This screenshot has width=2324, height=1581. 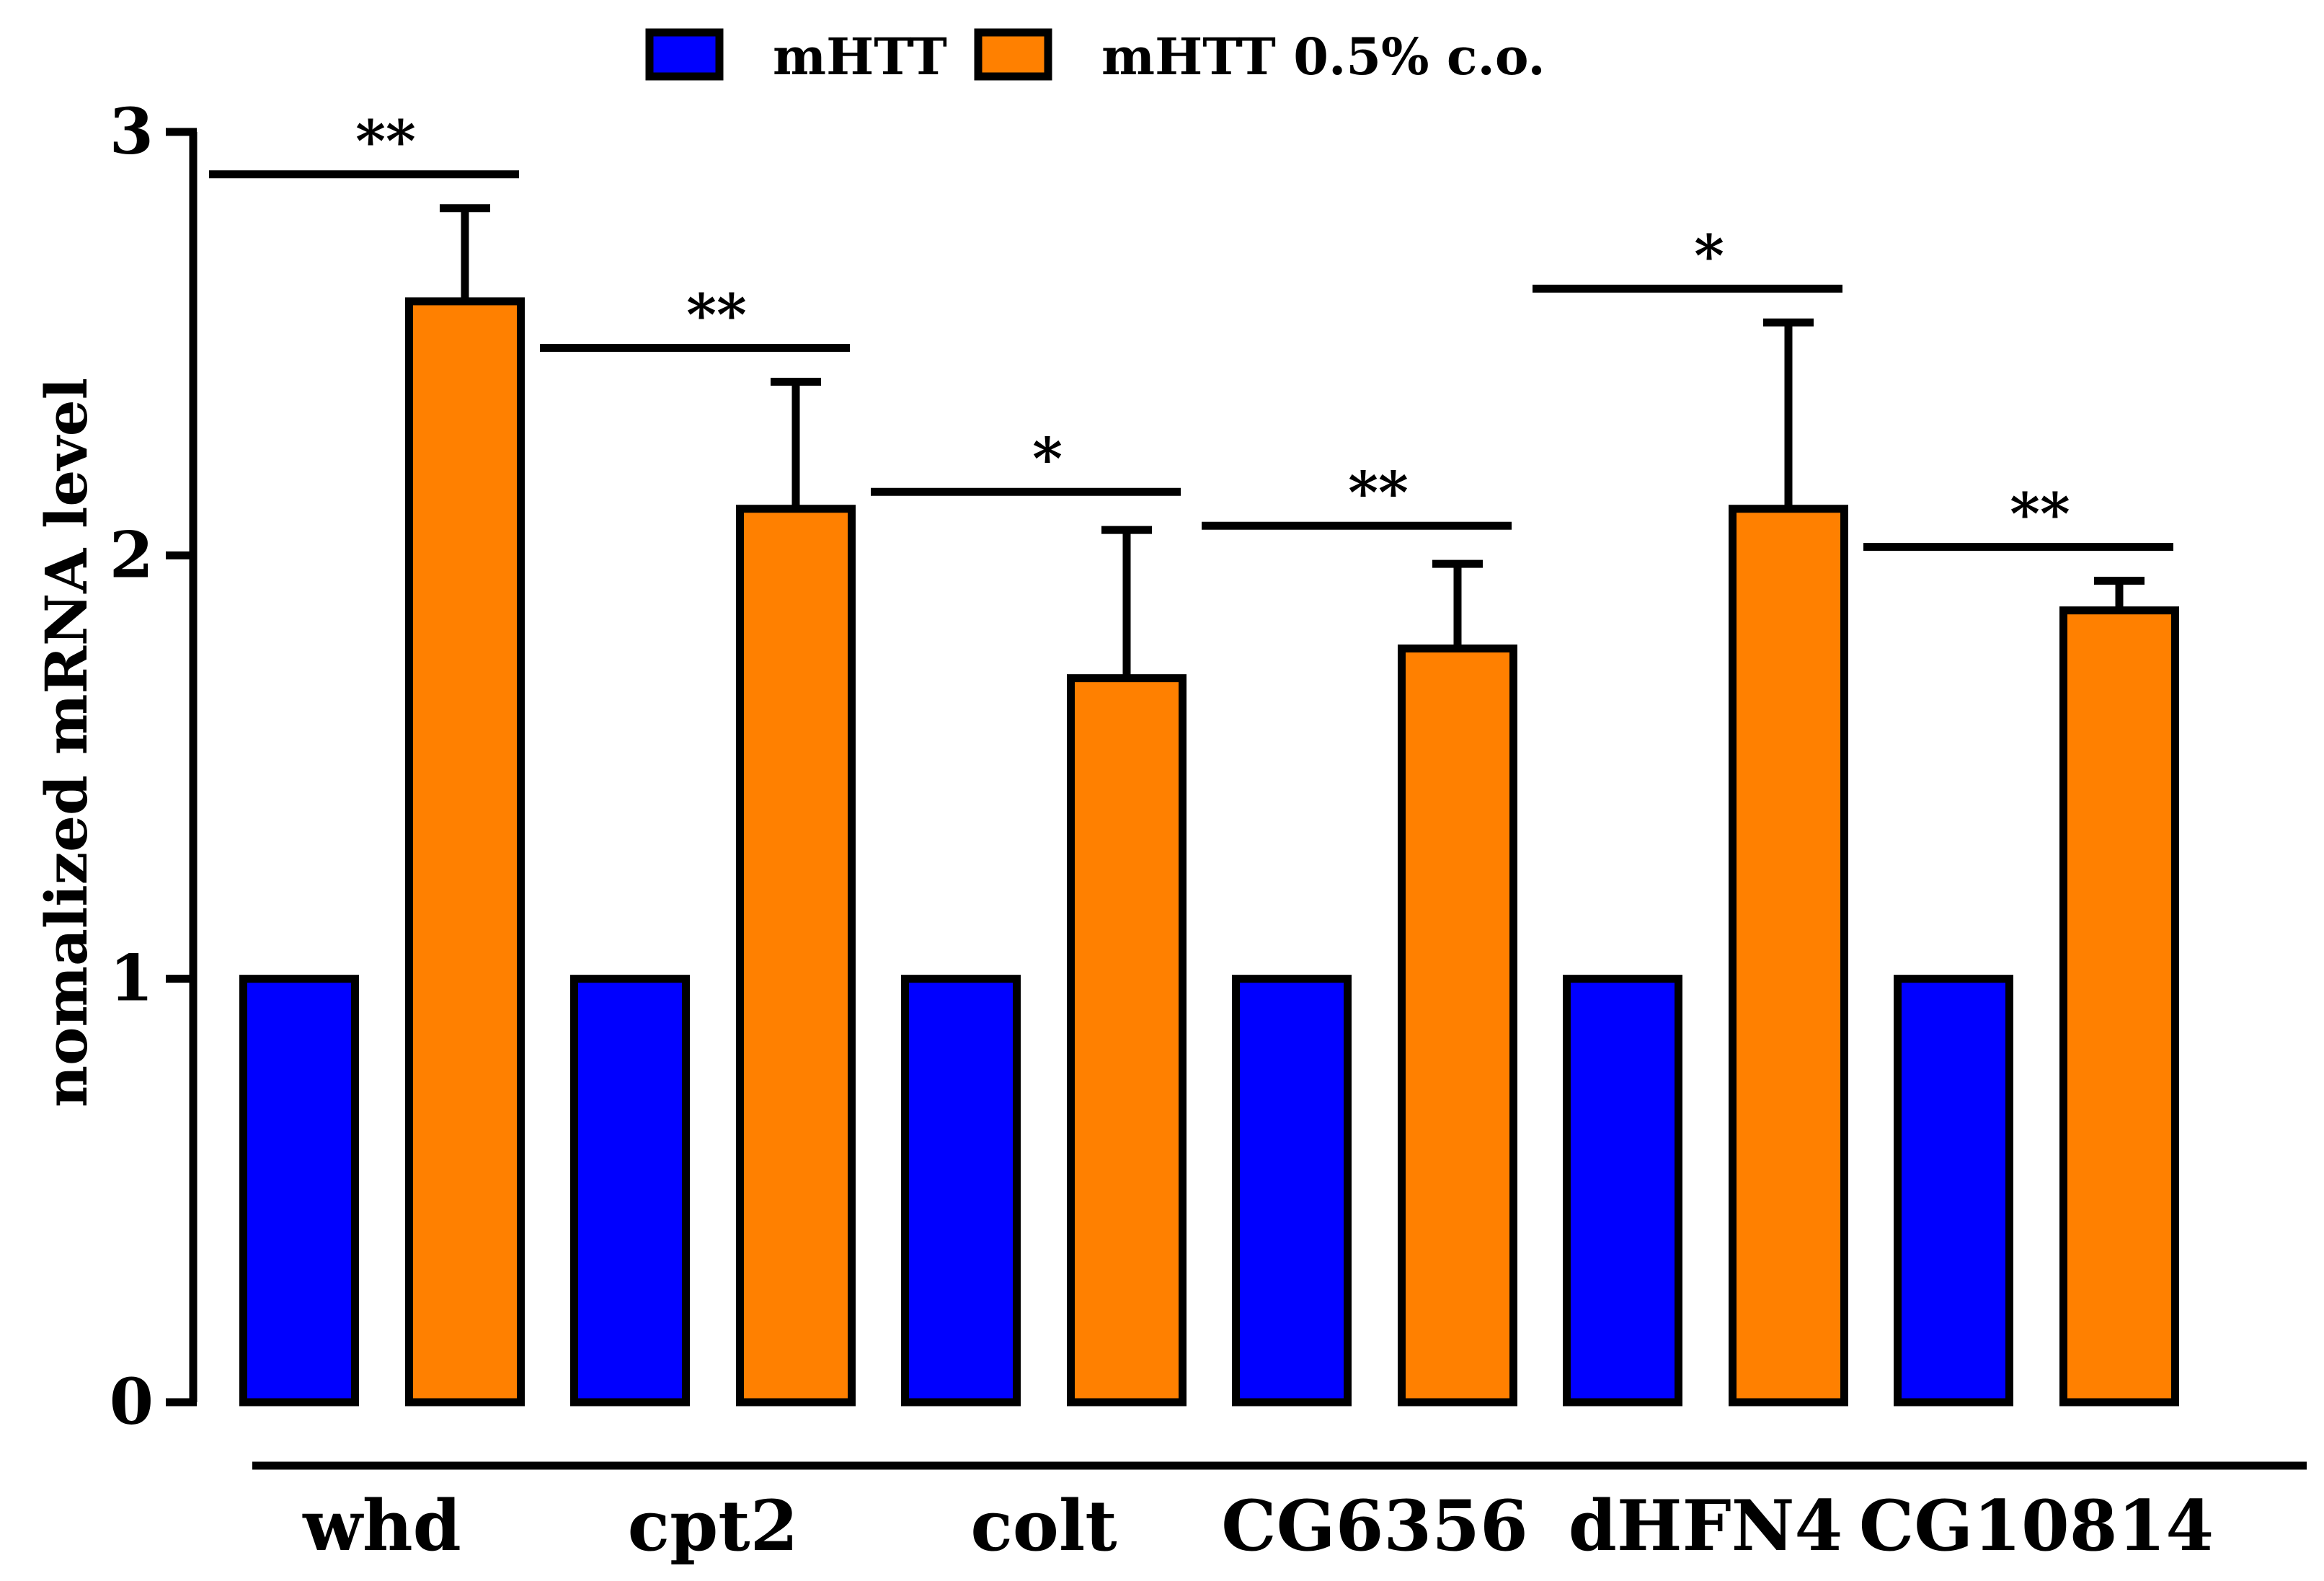 I want to click on x-tick-label: cpt2, so click(x=713, y=1526).